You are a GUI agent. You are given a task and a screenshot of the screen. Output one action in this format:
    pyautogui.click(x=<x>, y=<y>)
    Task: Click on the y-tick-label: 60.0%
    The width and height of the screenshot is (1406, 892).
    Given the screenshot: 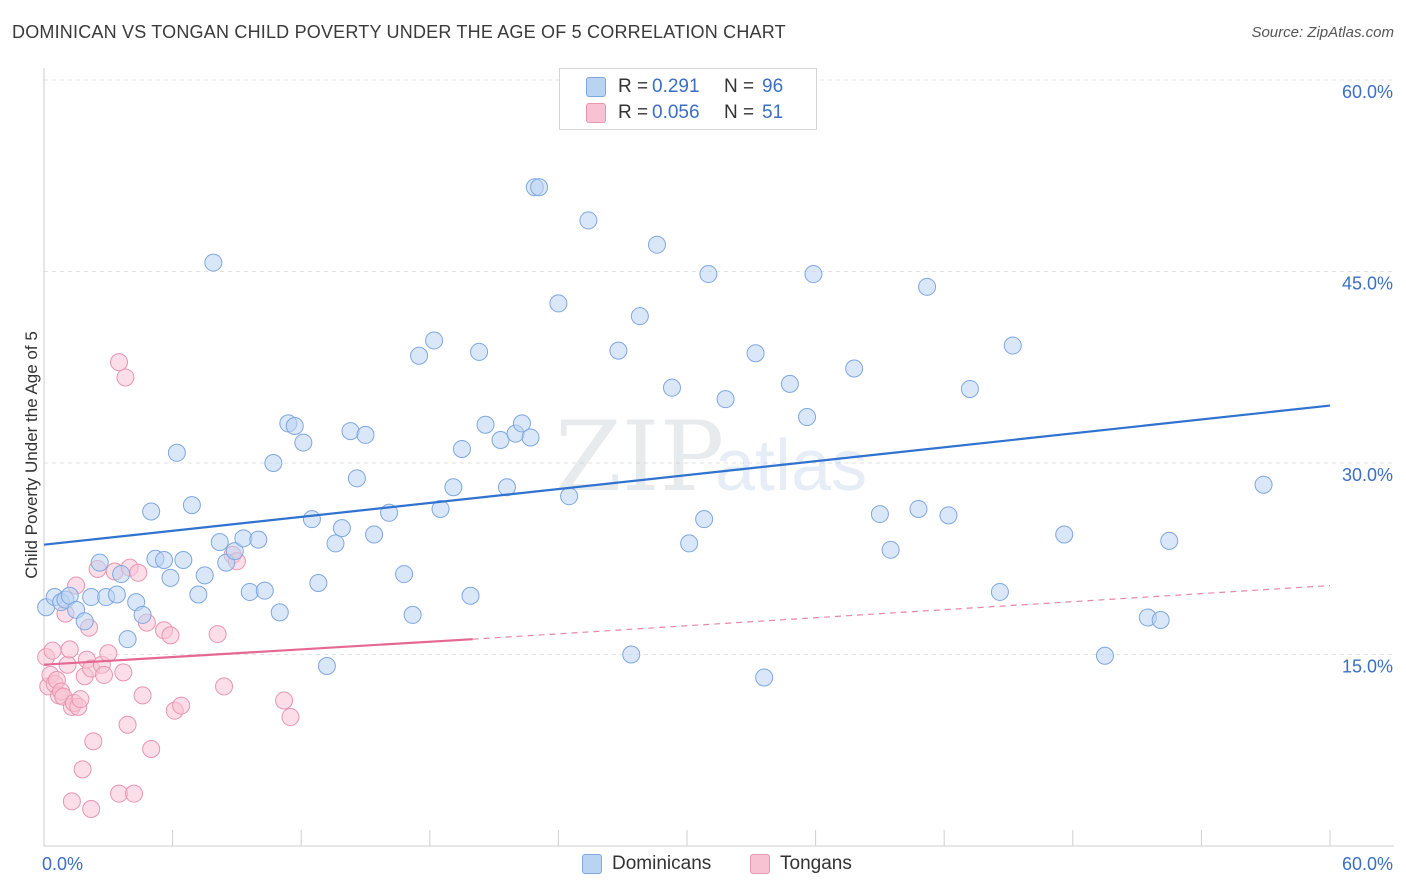 What is the action you would take?
    pyautogui.click(x=1367, y=92)
    